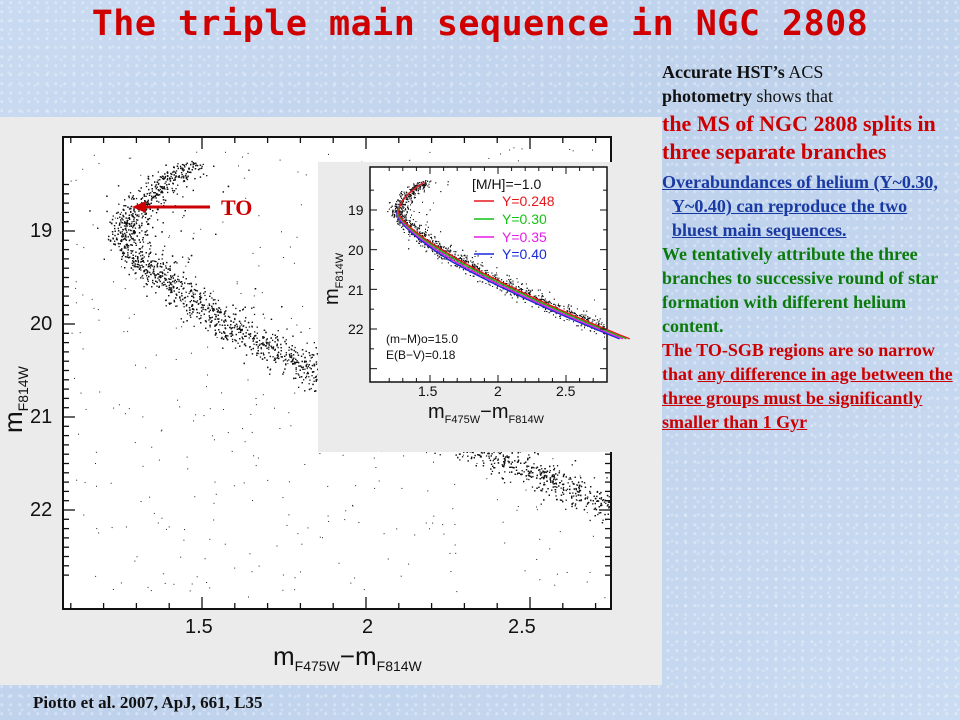  I want to click on y-tick-22: 22, so click(41, 510).